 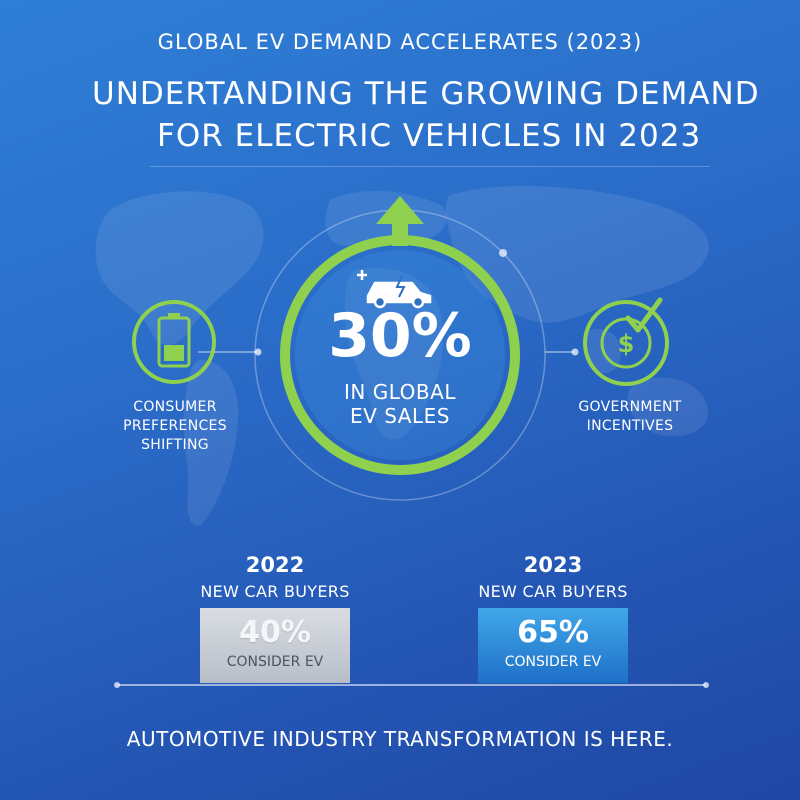 I want to click on ev-car-icon, so click(x=394, y=289).